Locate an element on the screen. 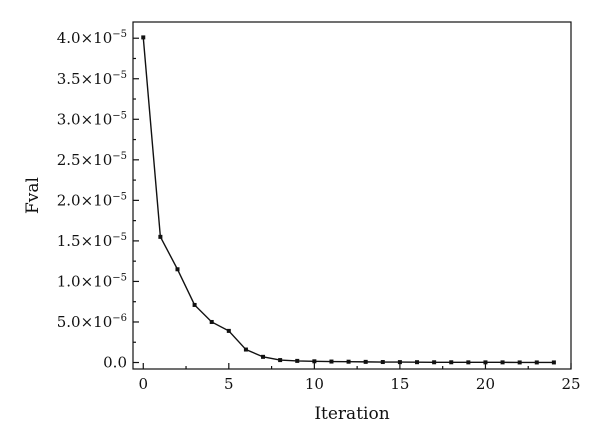  y-tick-label: 3.5×10−5 is located at coordinates (92, 79).